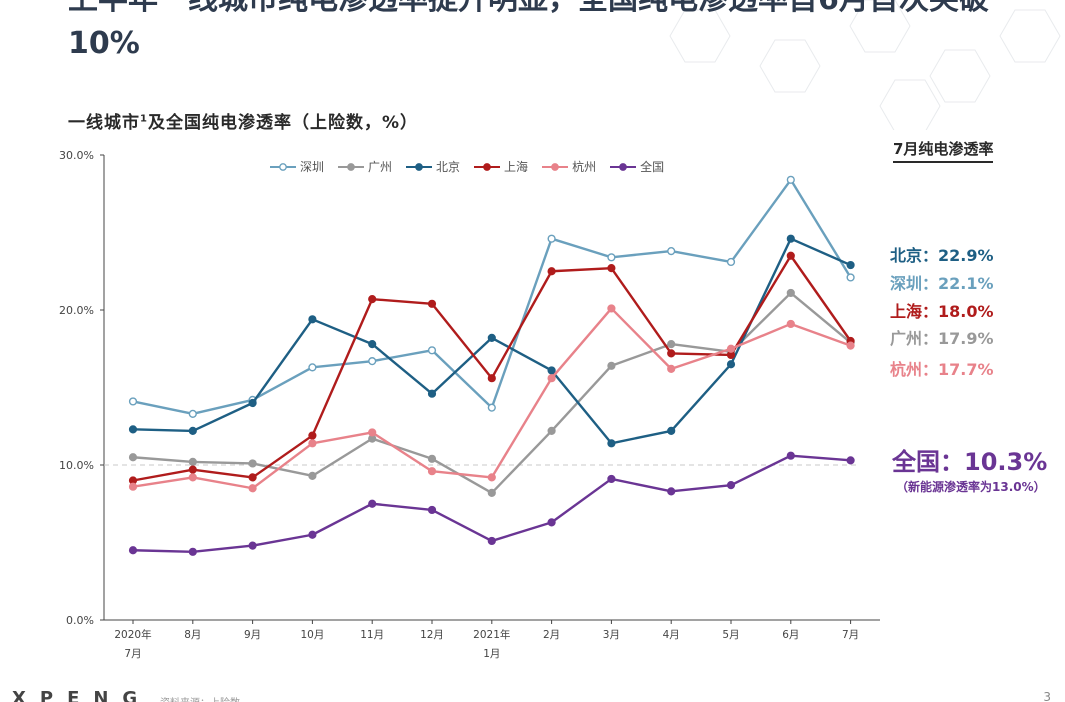 This screenshot has height=702, width=1065. What do you see at coordinates (192, 635) in the screenshot?
I see `x-tick-label: 8月` at bounding box center [192, 635].